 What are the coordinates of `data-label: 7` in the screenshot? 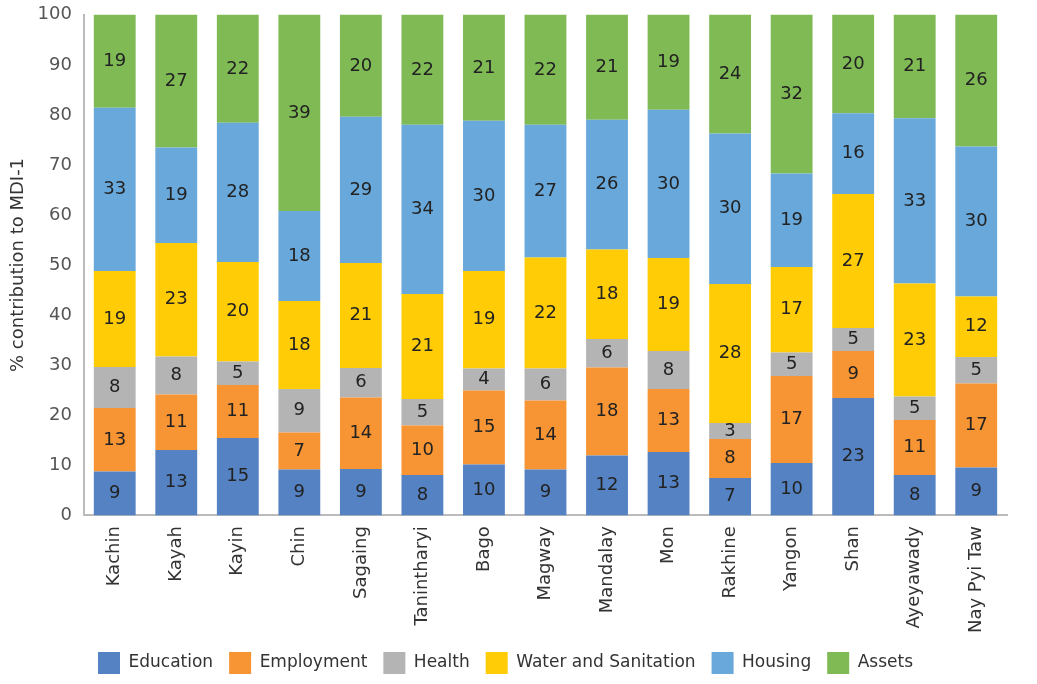 It's located at (730, 495).